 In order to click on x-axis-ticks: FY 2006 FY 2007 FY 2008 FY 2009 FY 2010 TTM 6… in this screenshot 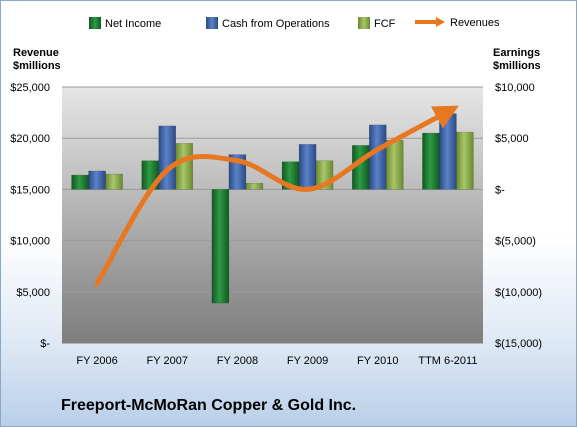, I will do `click(276, 361)`.